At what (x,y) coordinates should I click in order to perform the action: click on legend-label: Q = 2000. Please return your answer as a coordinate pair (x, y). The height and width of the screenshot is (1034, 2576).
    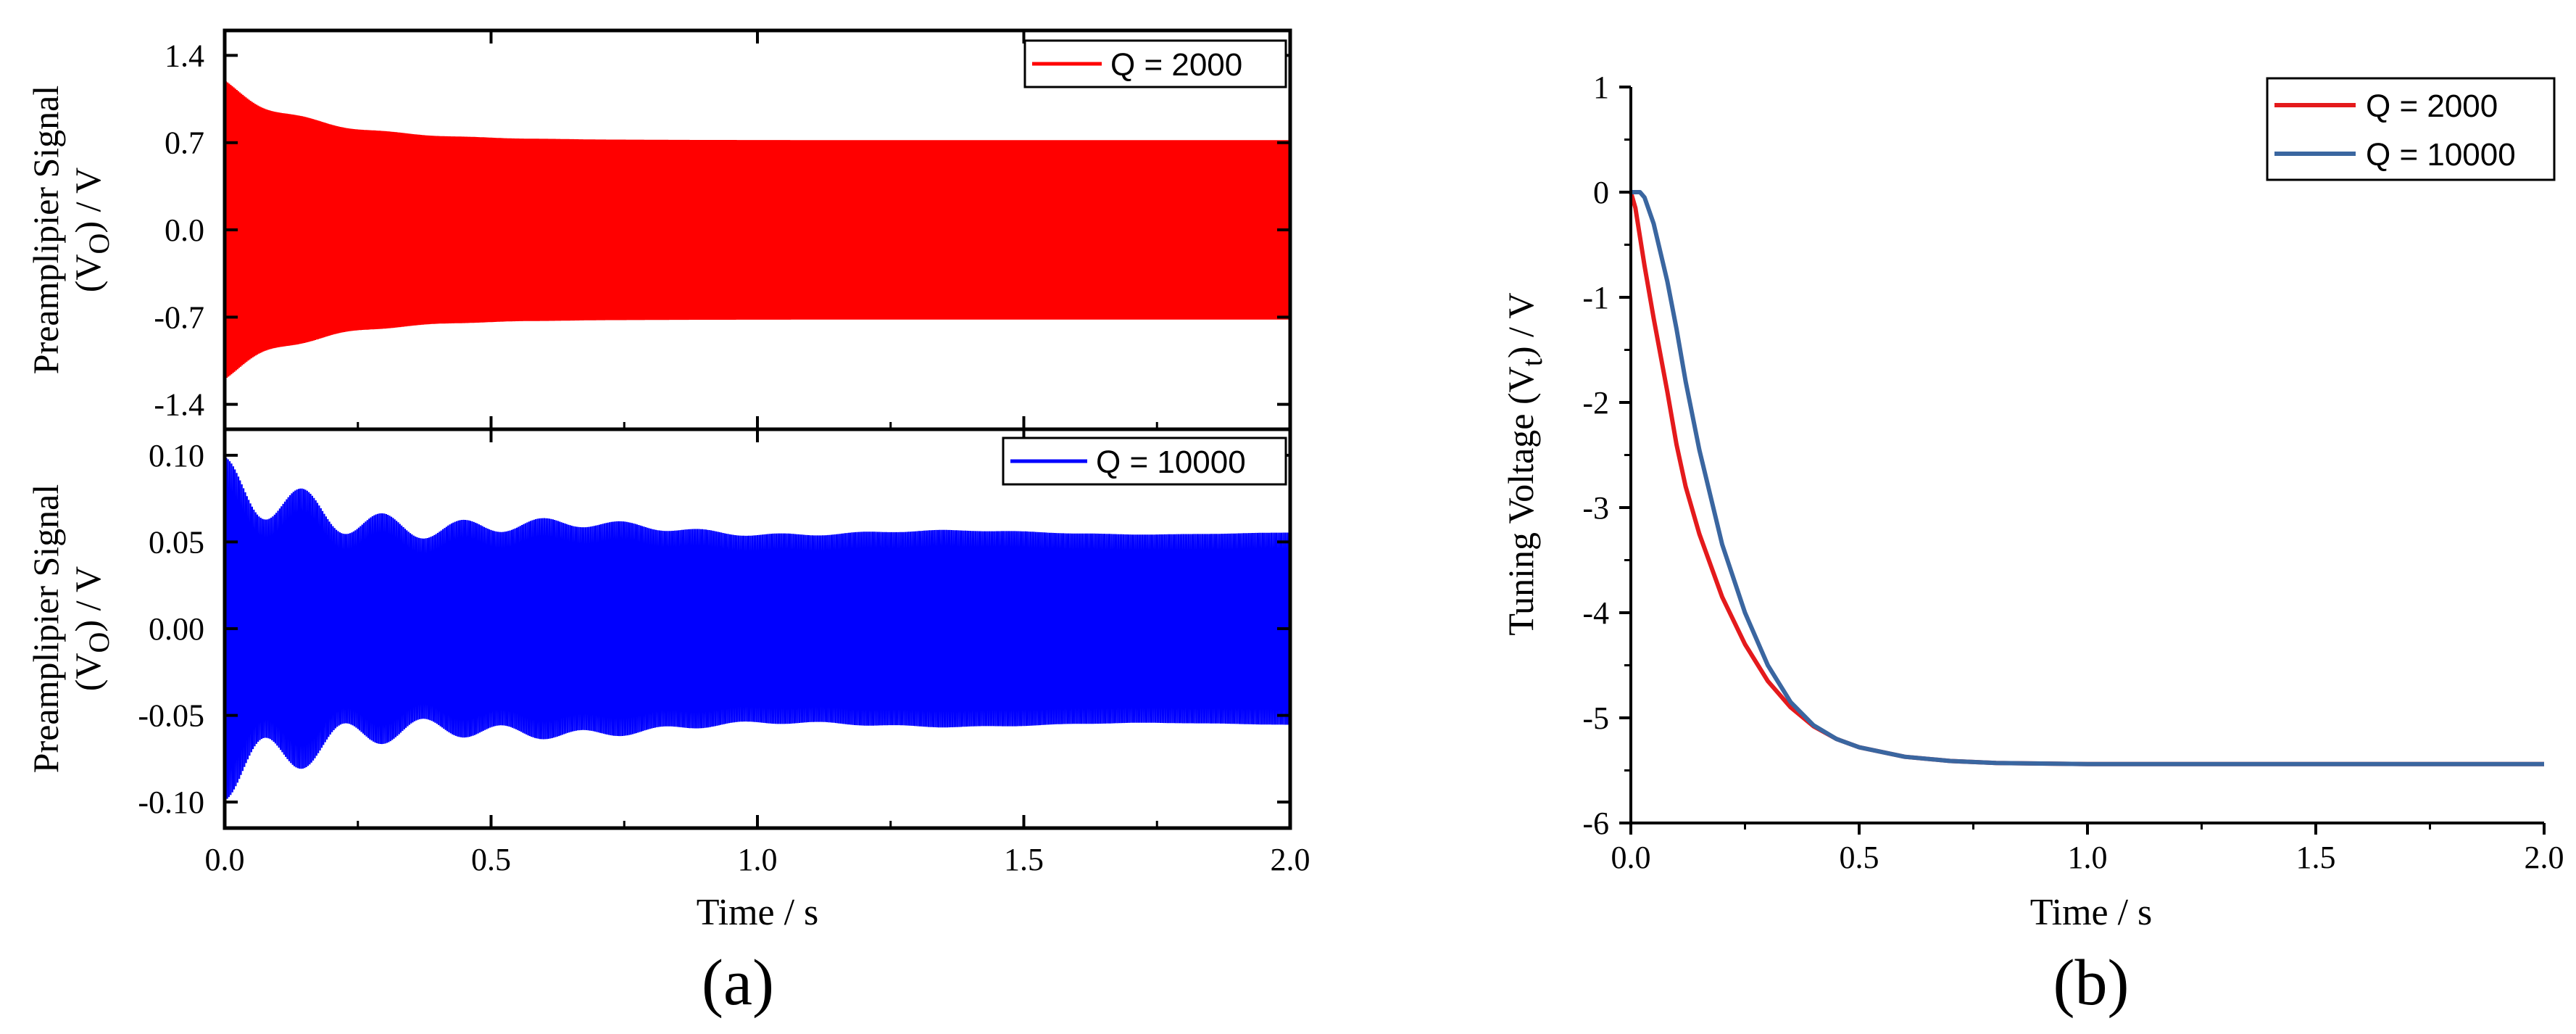
    Looking at the image, I should click on (1176, 65).